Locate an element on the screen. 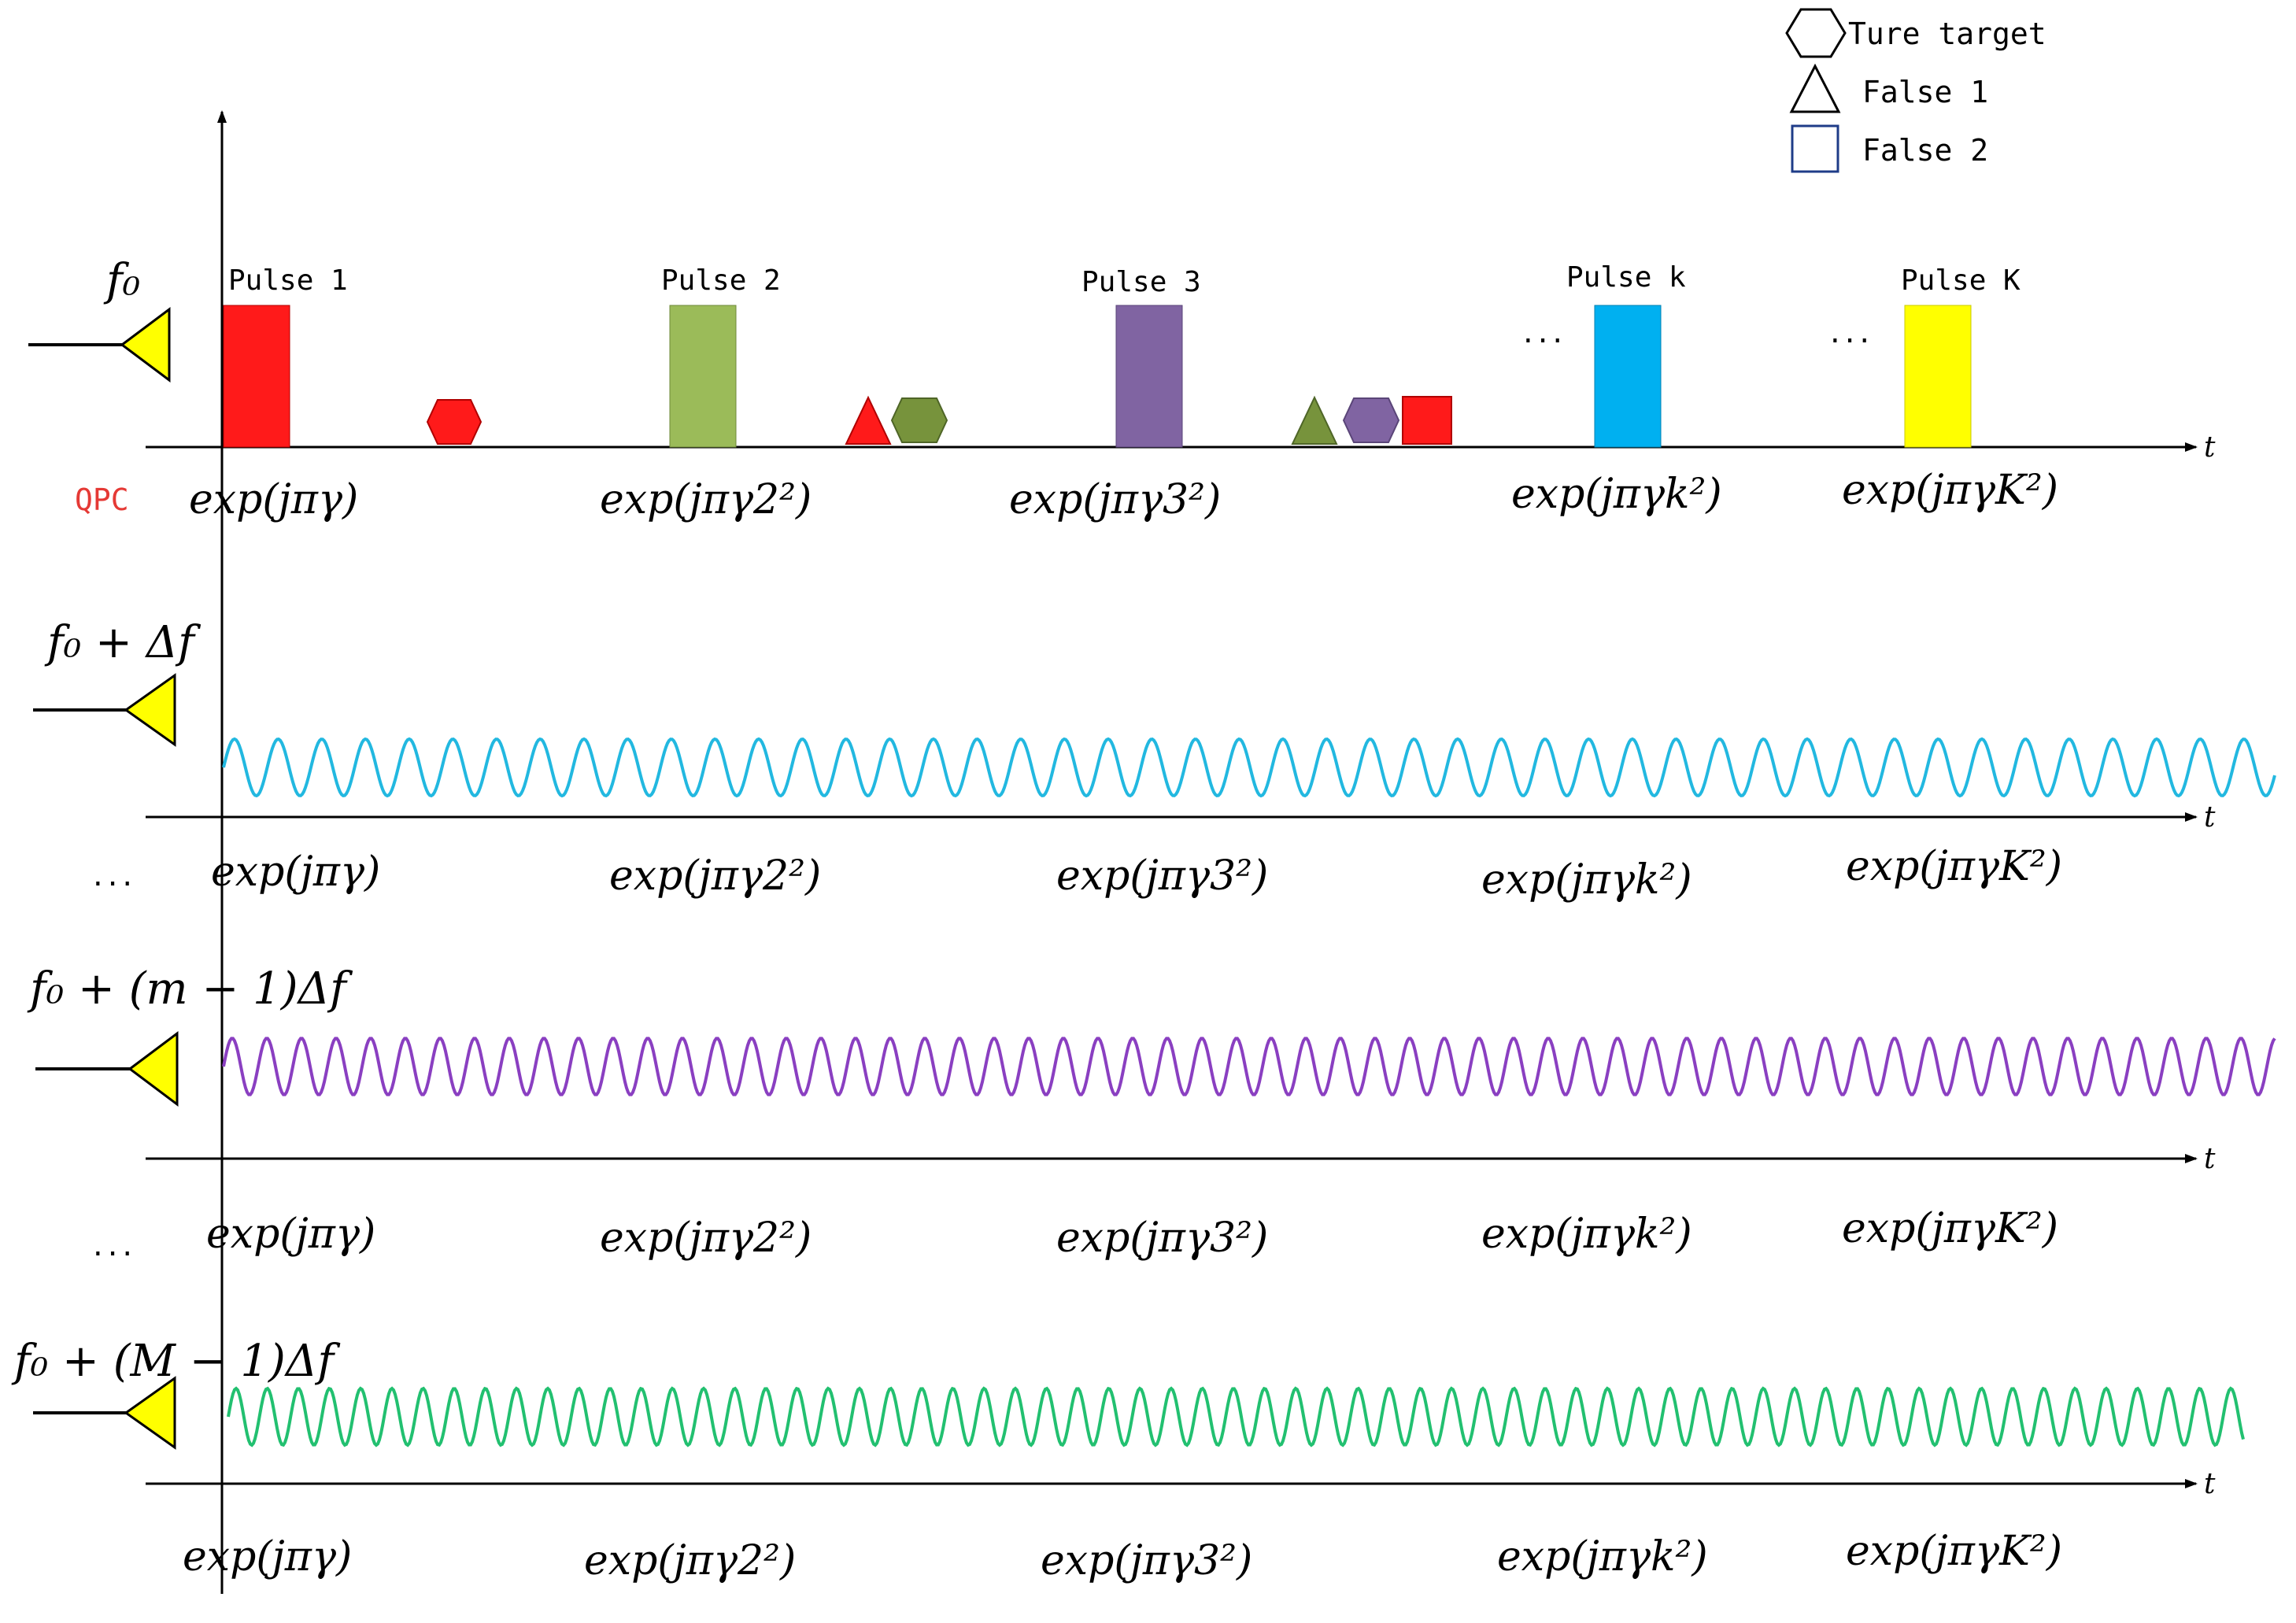  code-row1-K: exp(jπγK²) is located at coordinates (1950, 491).